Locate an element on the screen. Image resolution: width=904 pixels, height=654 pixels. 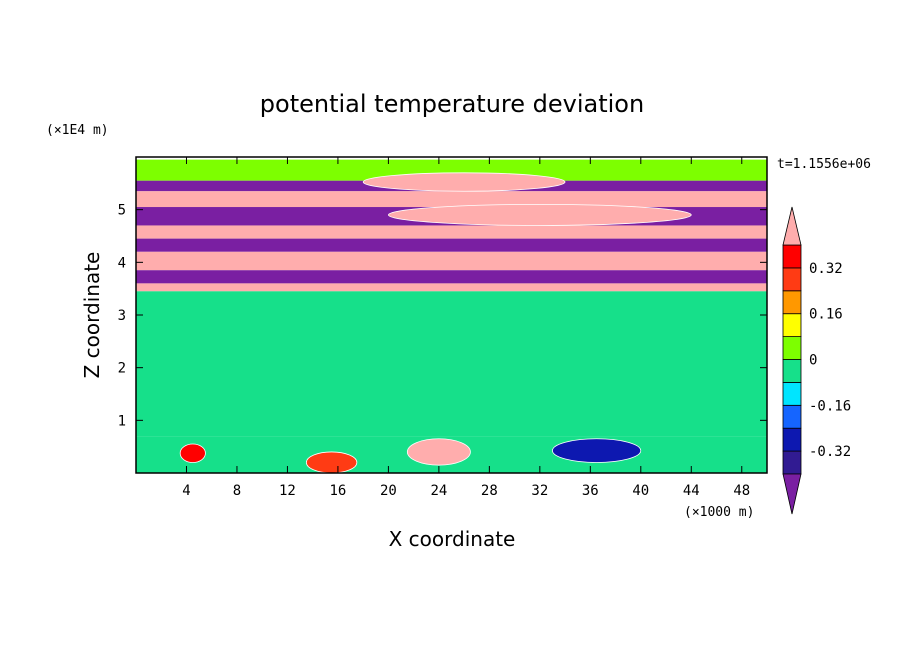
colorbar-tick-label: 0 is located at coordinates (813, 361).